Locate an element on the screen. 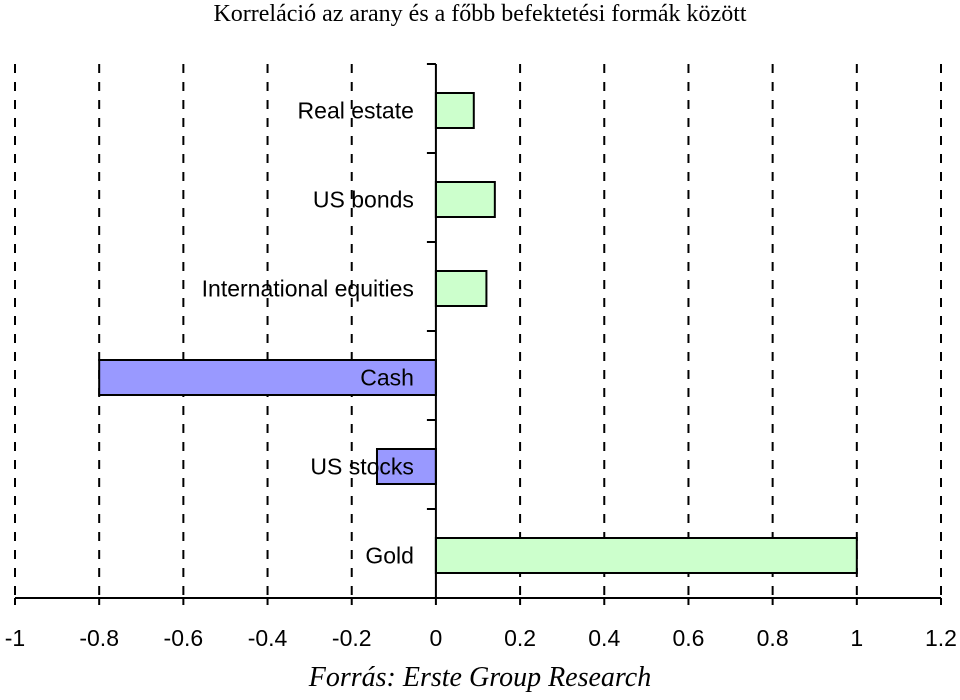  x-tick-label: 1 is located at coordinates (856, 638).